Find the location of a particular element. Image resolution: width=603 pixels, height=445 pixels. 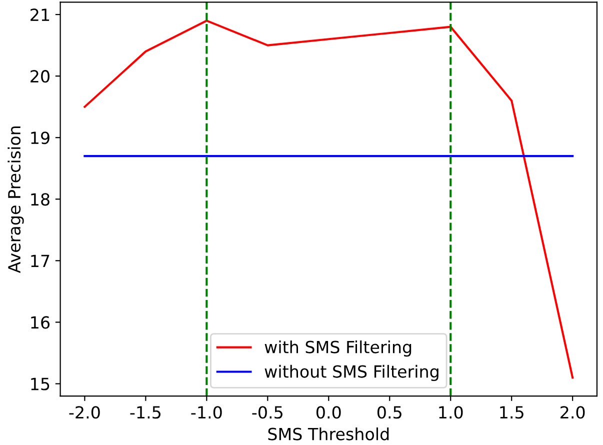

legend-label: without SMS Filtering is located at coordinates (351, 373).